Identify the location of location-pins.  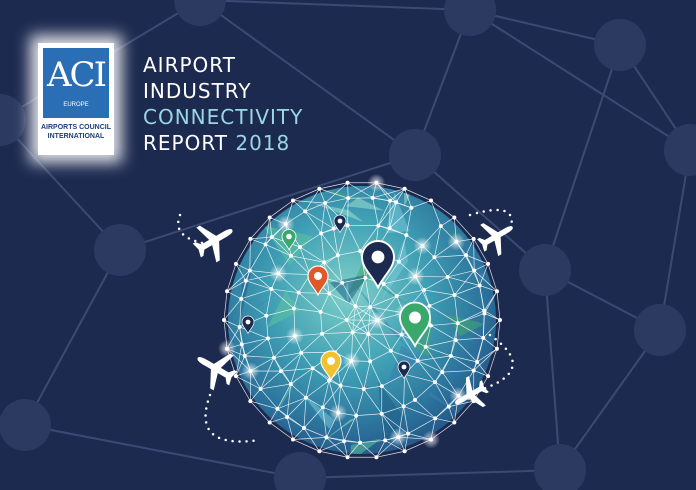
(336, 298).